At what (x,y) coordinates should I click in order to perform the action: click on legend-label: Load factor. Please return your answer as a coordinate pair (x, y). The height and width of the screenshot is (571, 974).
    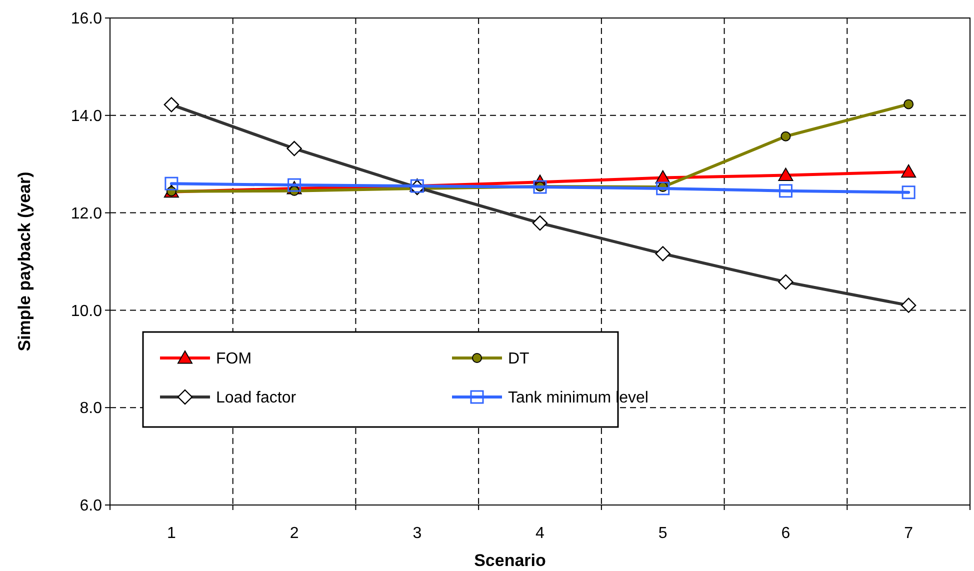
    Looking at the image, I should click on (256, 398).